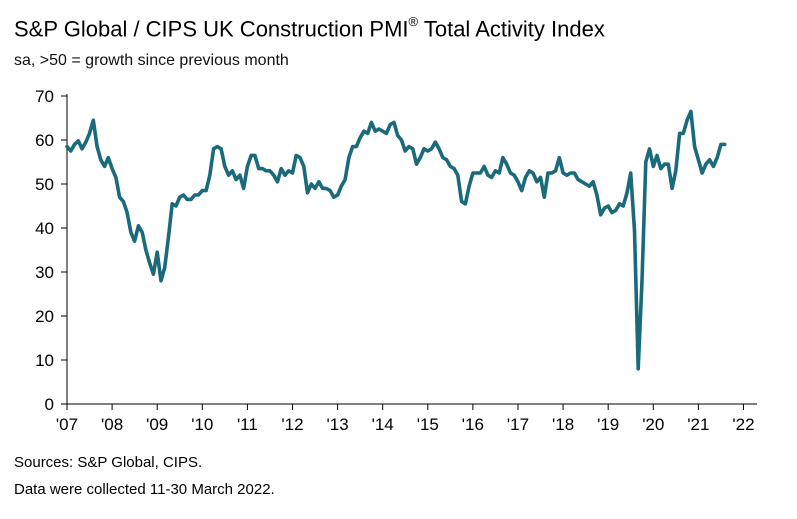 Image resolution: width=797 pixels, height=519 pixels. Describe the element at coordinates (44, 360) in the screenshot. I see `y-tick-label: 10` at that location.